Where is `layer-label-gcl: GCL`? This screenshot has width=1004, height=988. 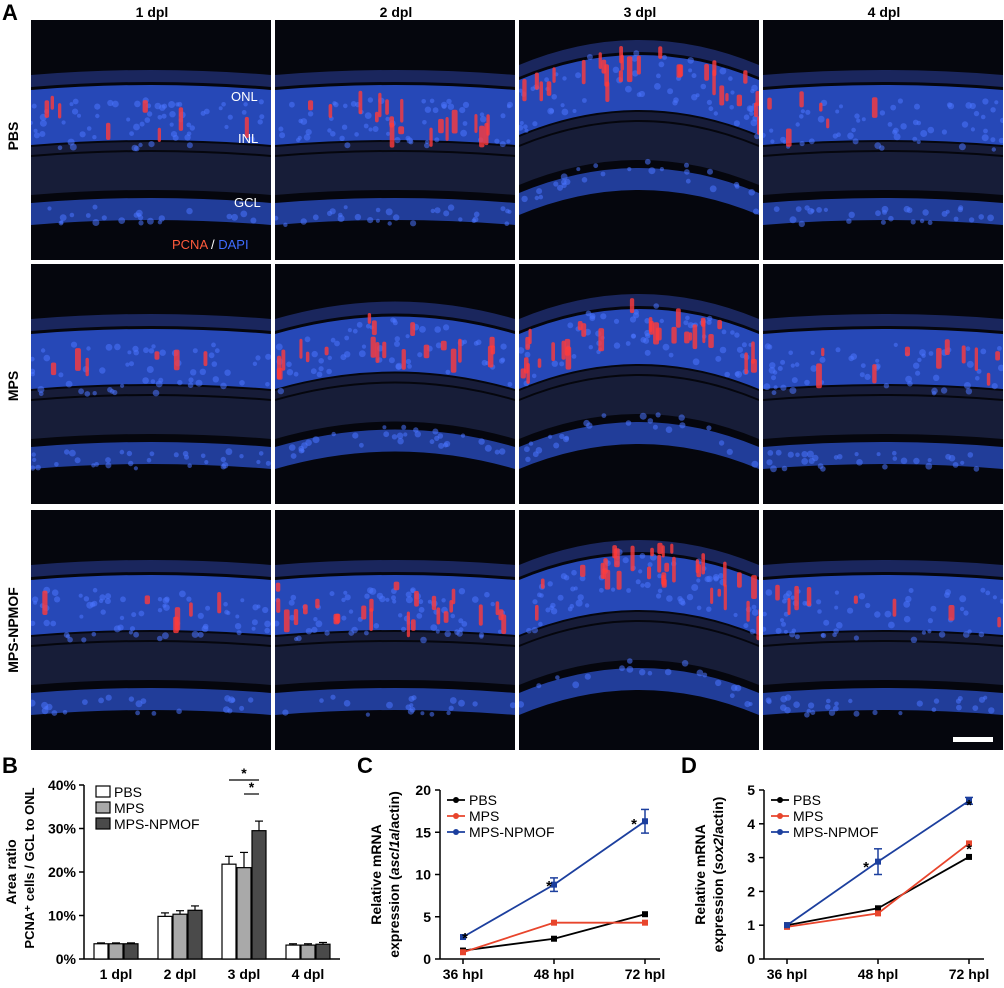 layer-label-gcl: GCL is located at coordinates (247, 202).